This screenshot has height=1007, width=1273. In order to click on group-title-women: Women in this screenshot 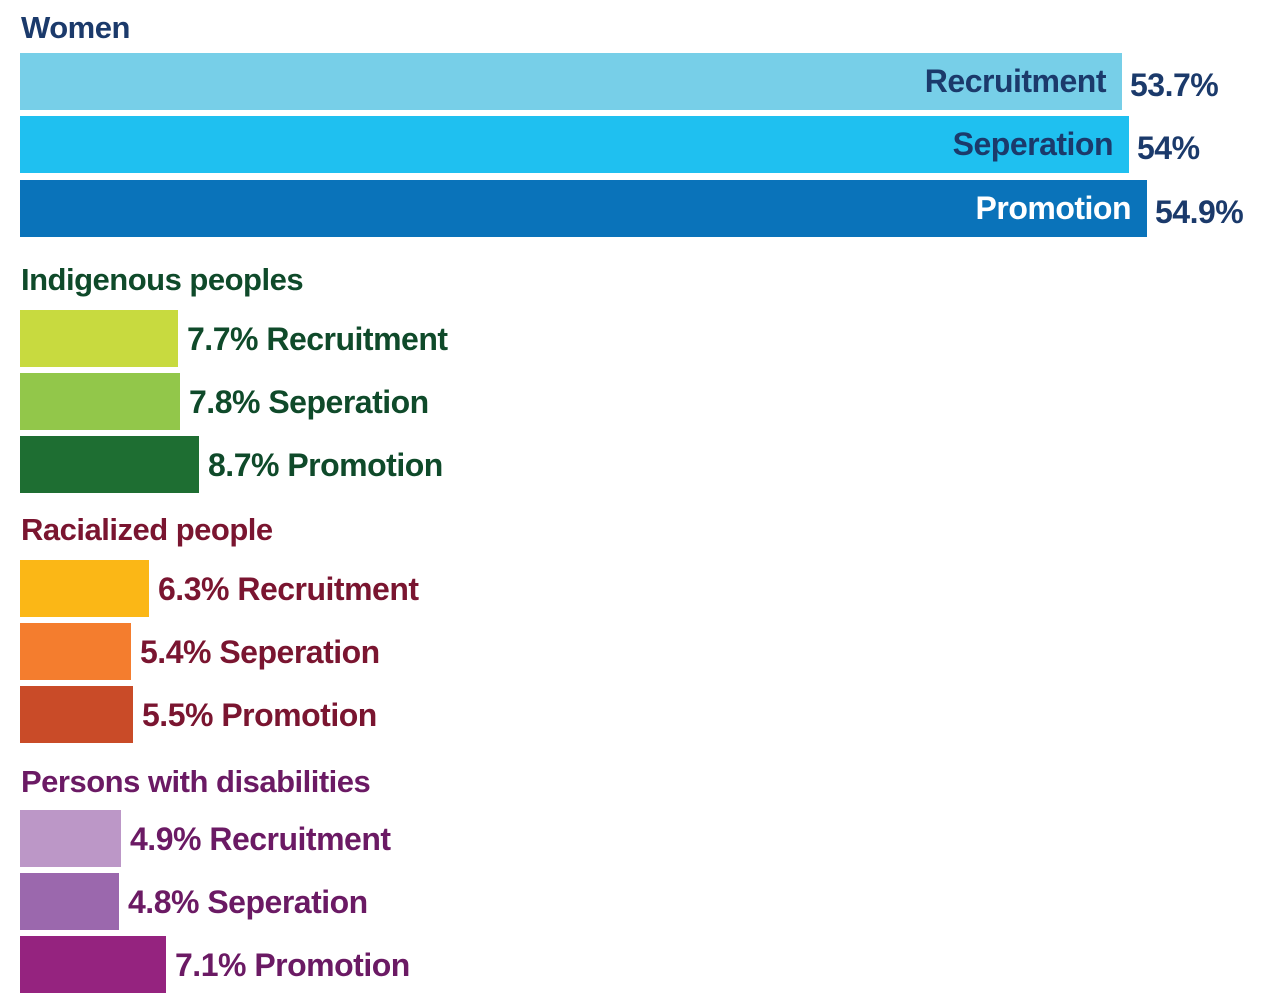, I will do `click(75, 27)`.